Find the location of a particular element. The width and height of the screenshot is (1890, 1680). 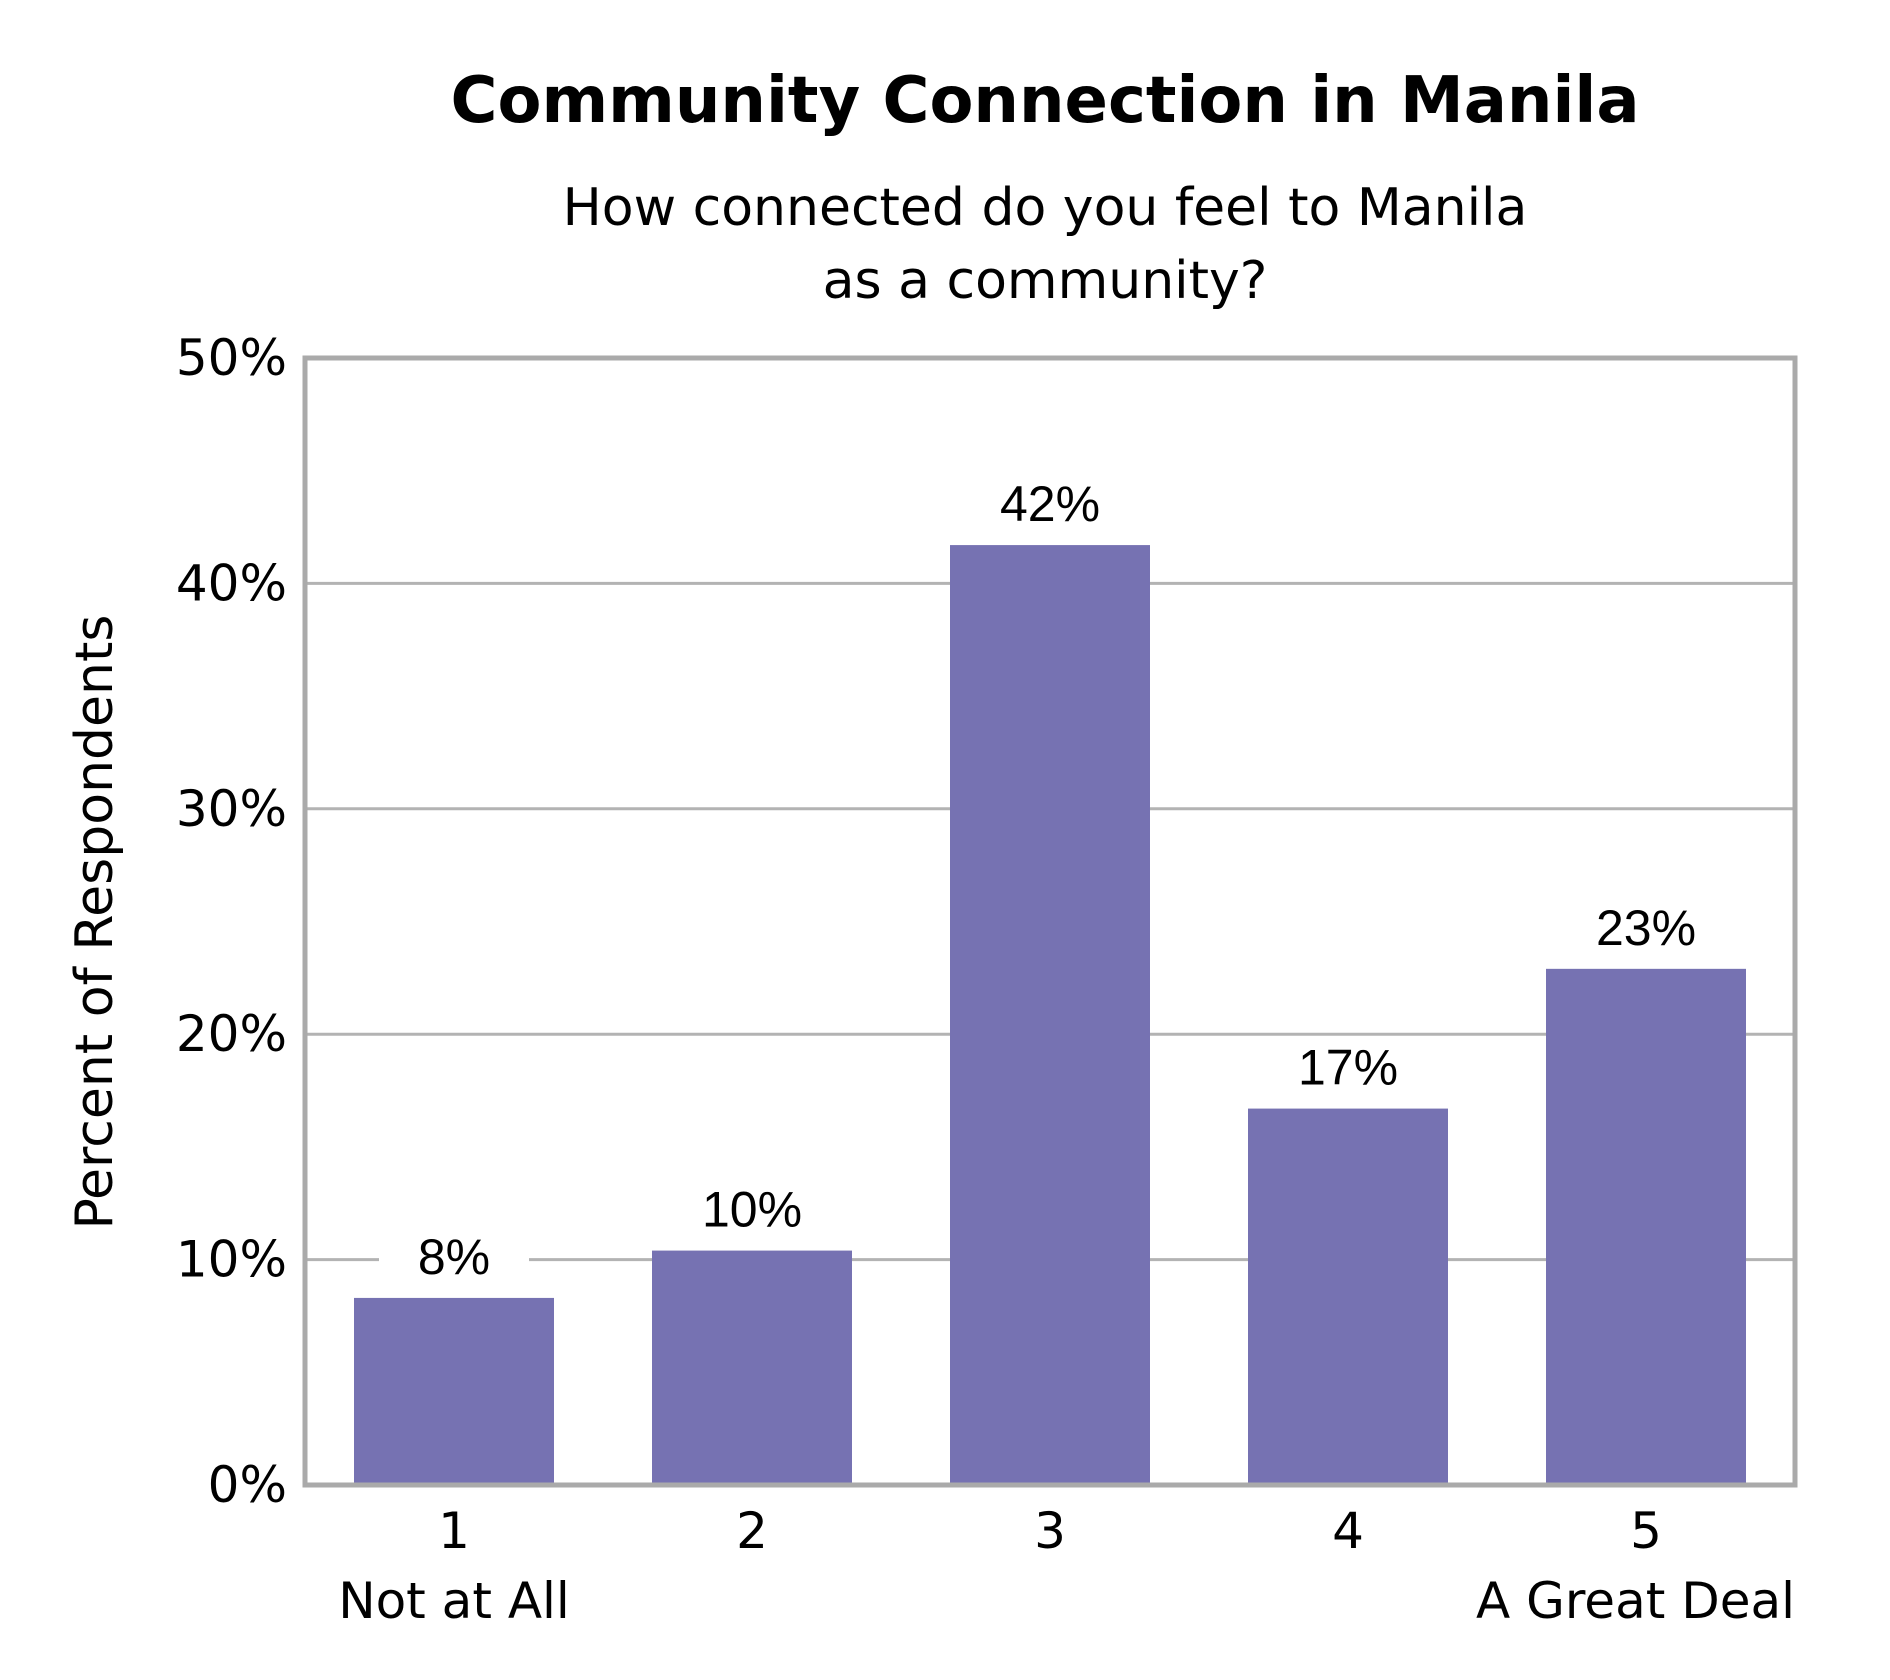

bar-value-label-2: 10% is located at coordinates (752, 1210).